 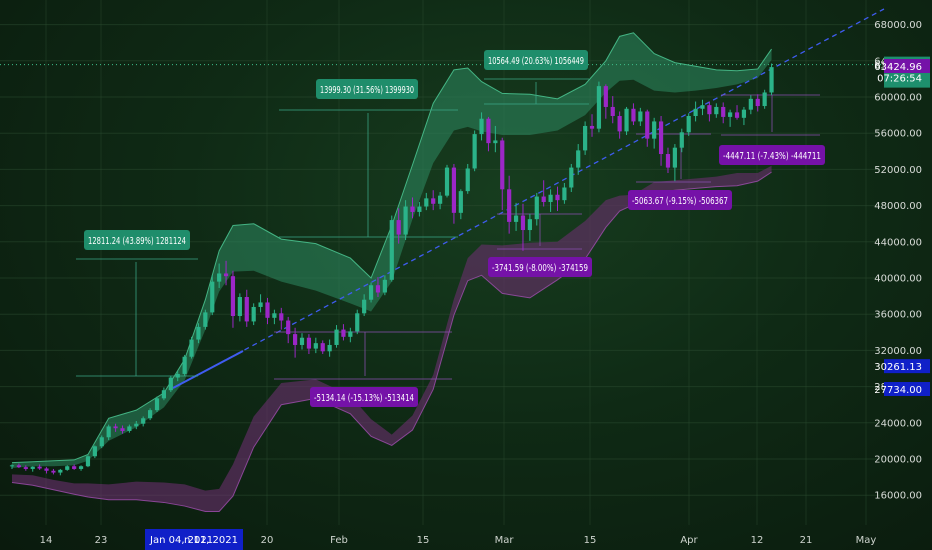 What do you see at coordinates (806, 540) in the screenshot?
I see `time-axis-label: 21` at bounding box center [806, 540].